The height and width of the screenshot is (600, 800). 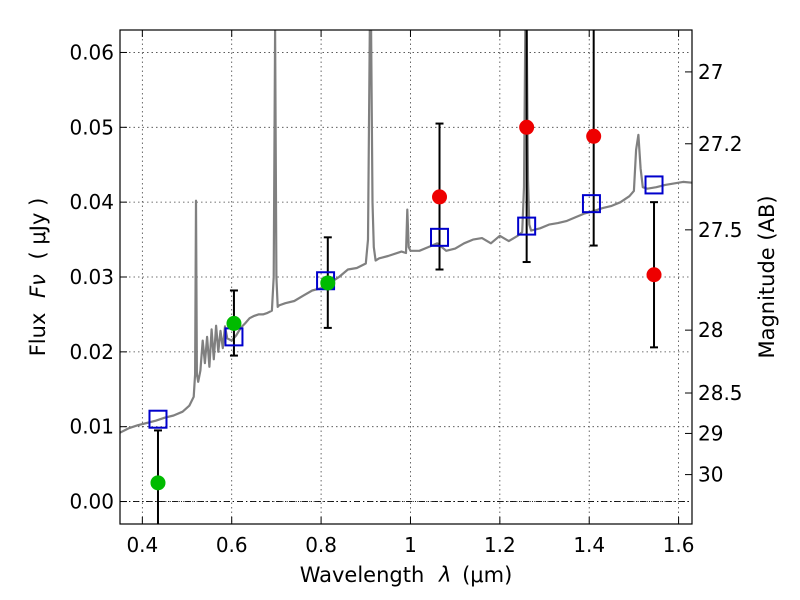 What do you see at coordinates (679, 545) in the screenshot?
I see `x-tick-label: 1.6` at bounding box center [679, 545].